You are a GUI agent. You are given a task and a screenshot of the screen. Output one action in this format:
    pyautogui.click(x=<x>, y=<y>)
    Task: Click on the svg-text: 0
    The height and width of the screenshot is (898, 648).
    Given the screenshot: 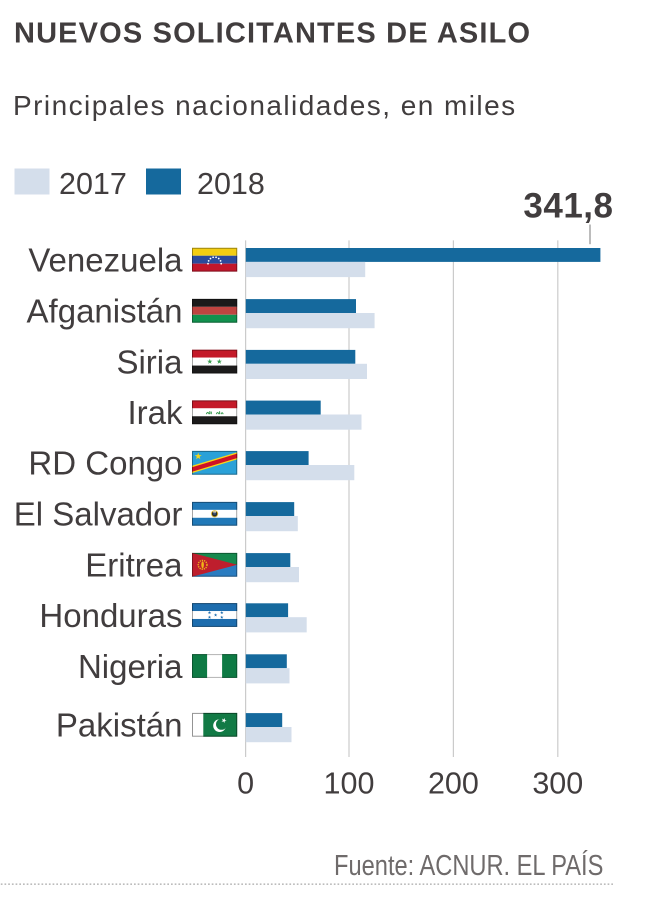 What is the action you would take?
    pyautogui.click(x=245, y=784)
    